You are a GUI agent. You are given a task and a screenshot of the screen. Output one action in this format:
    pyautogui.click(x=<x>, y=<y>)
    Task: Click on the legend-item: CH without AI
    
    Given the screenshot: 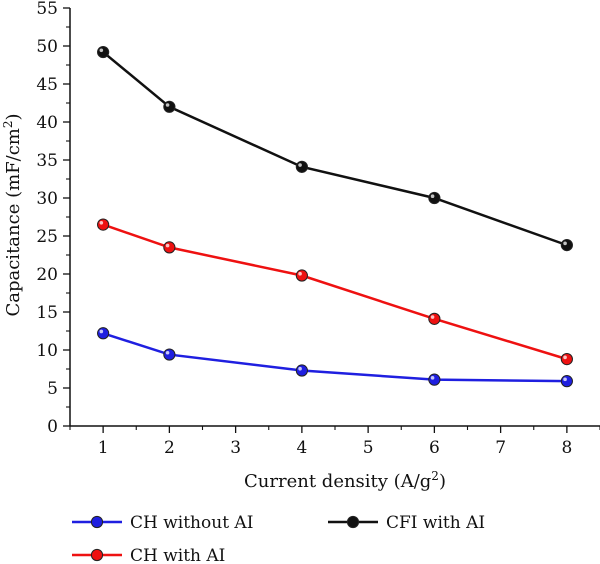 What is the action you would take?
    pyautogui.click(x=162, y=523)
    